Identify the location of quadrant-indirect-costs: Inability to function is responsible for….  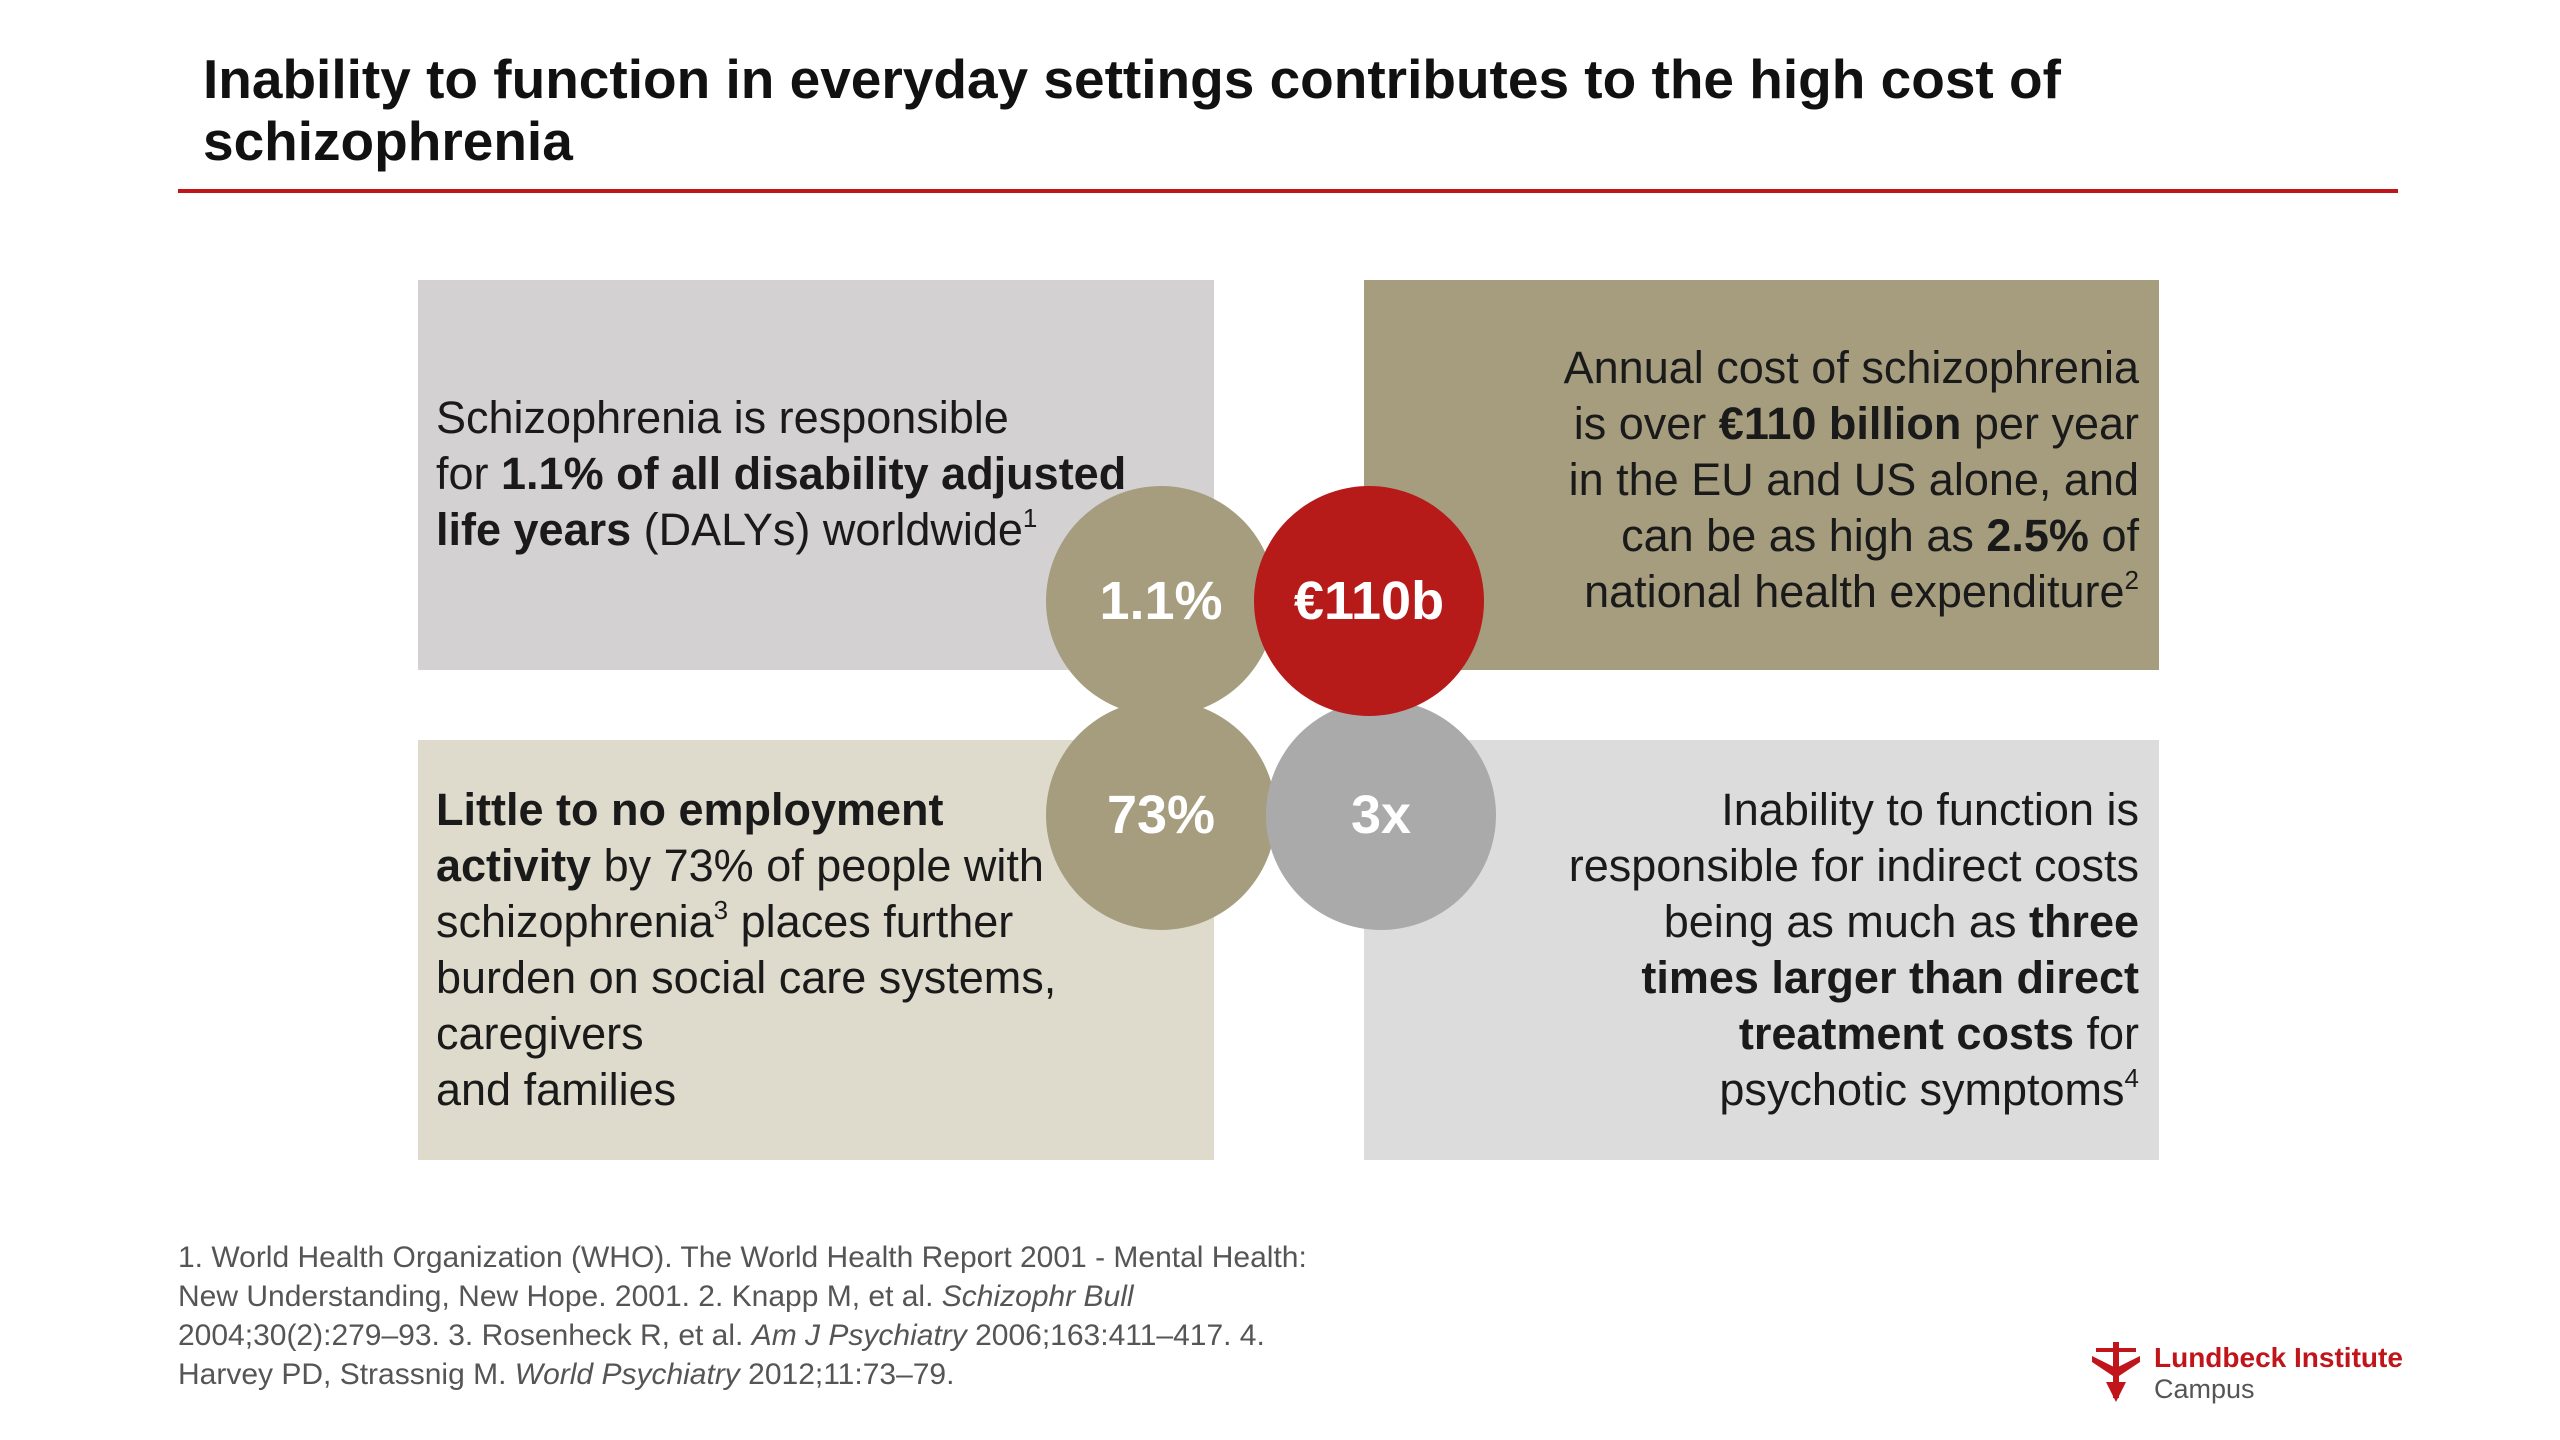
(1761, 950).